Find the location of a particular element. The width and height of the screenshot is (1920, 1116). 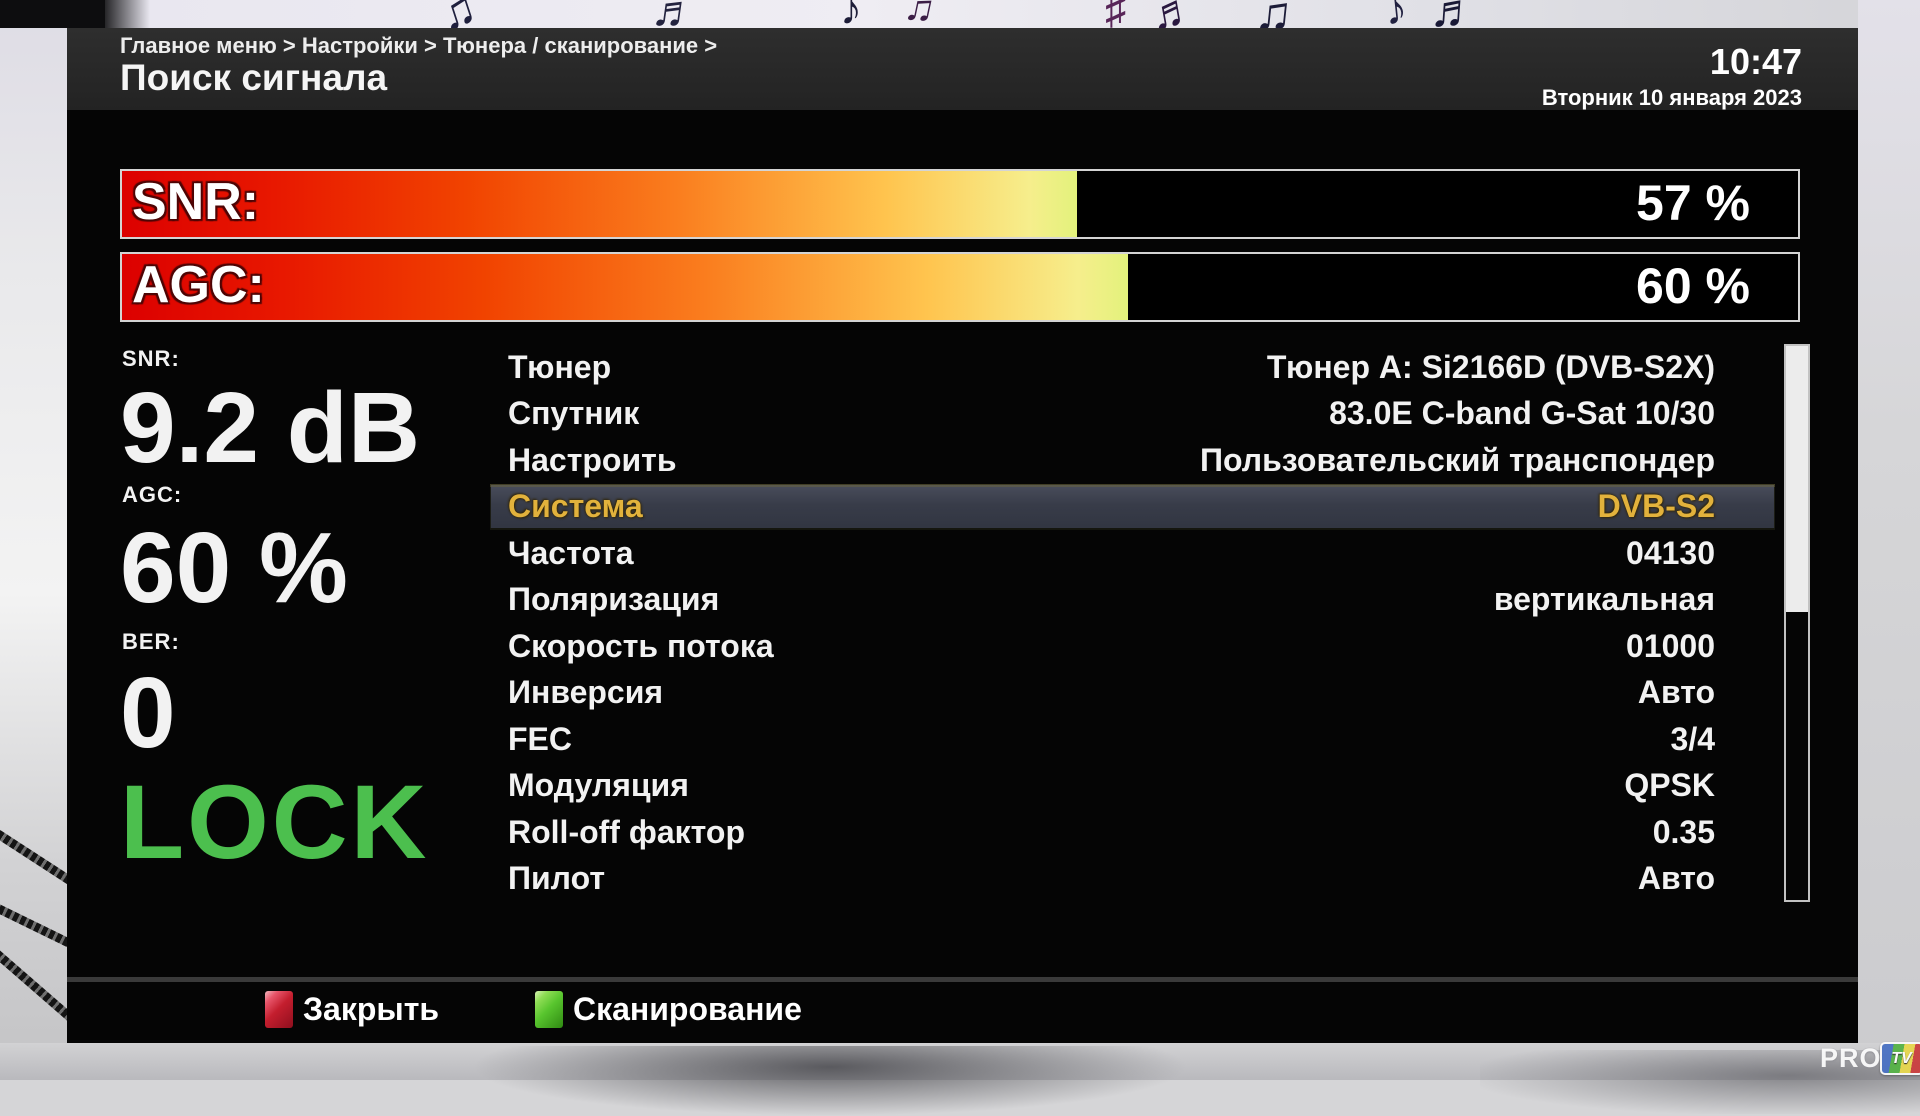

pro-tv-label: TV is located at coordinates (1901, 1058).